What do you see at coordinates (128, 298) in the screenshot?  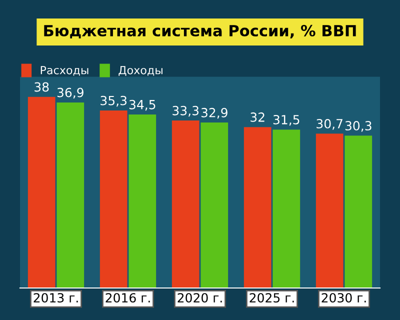 I see `x-tick-label: 2016 г.` at bounding box center [128, 298].